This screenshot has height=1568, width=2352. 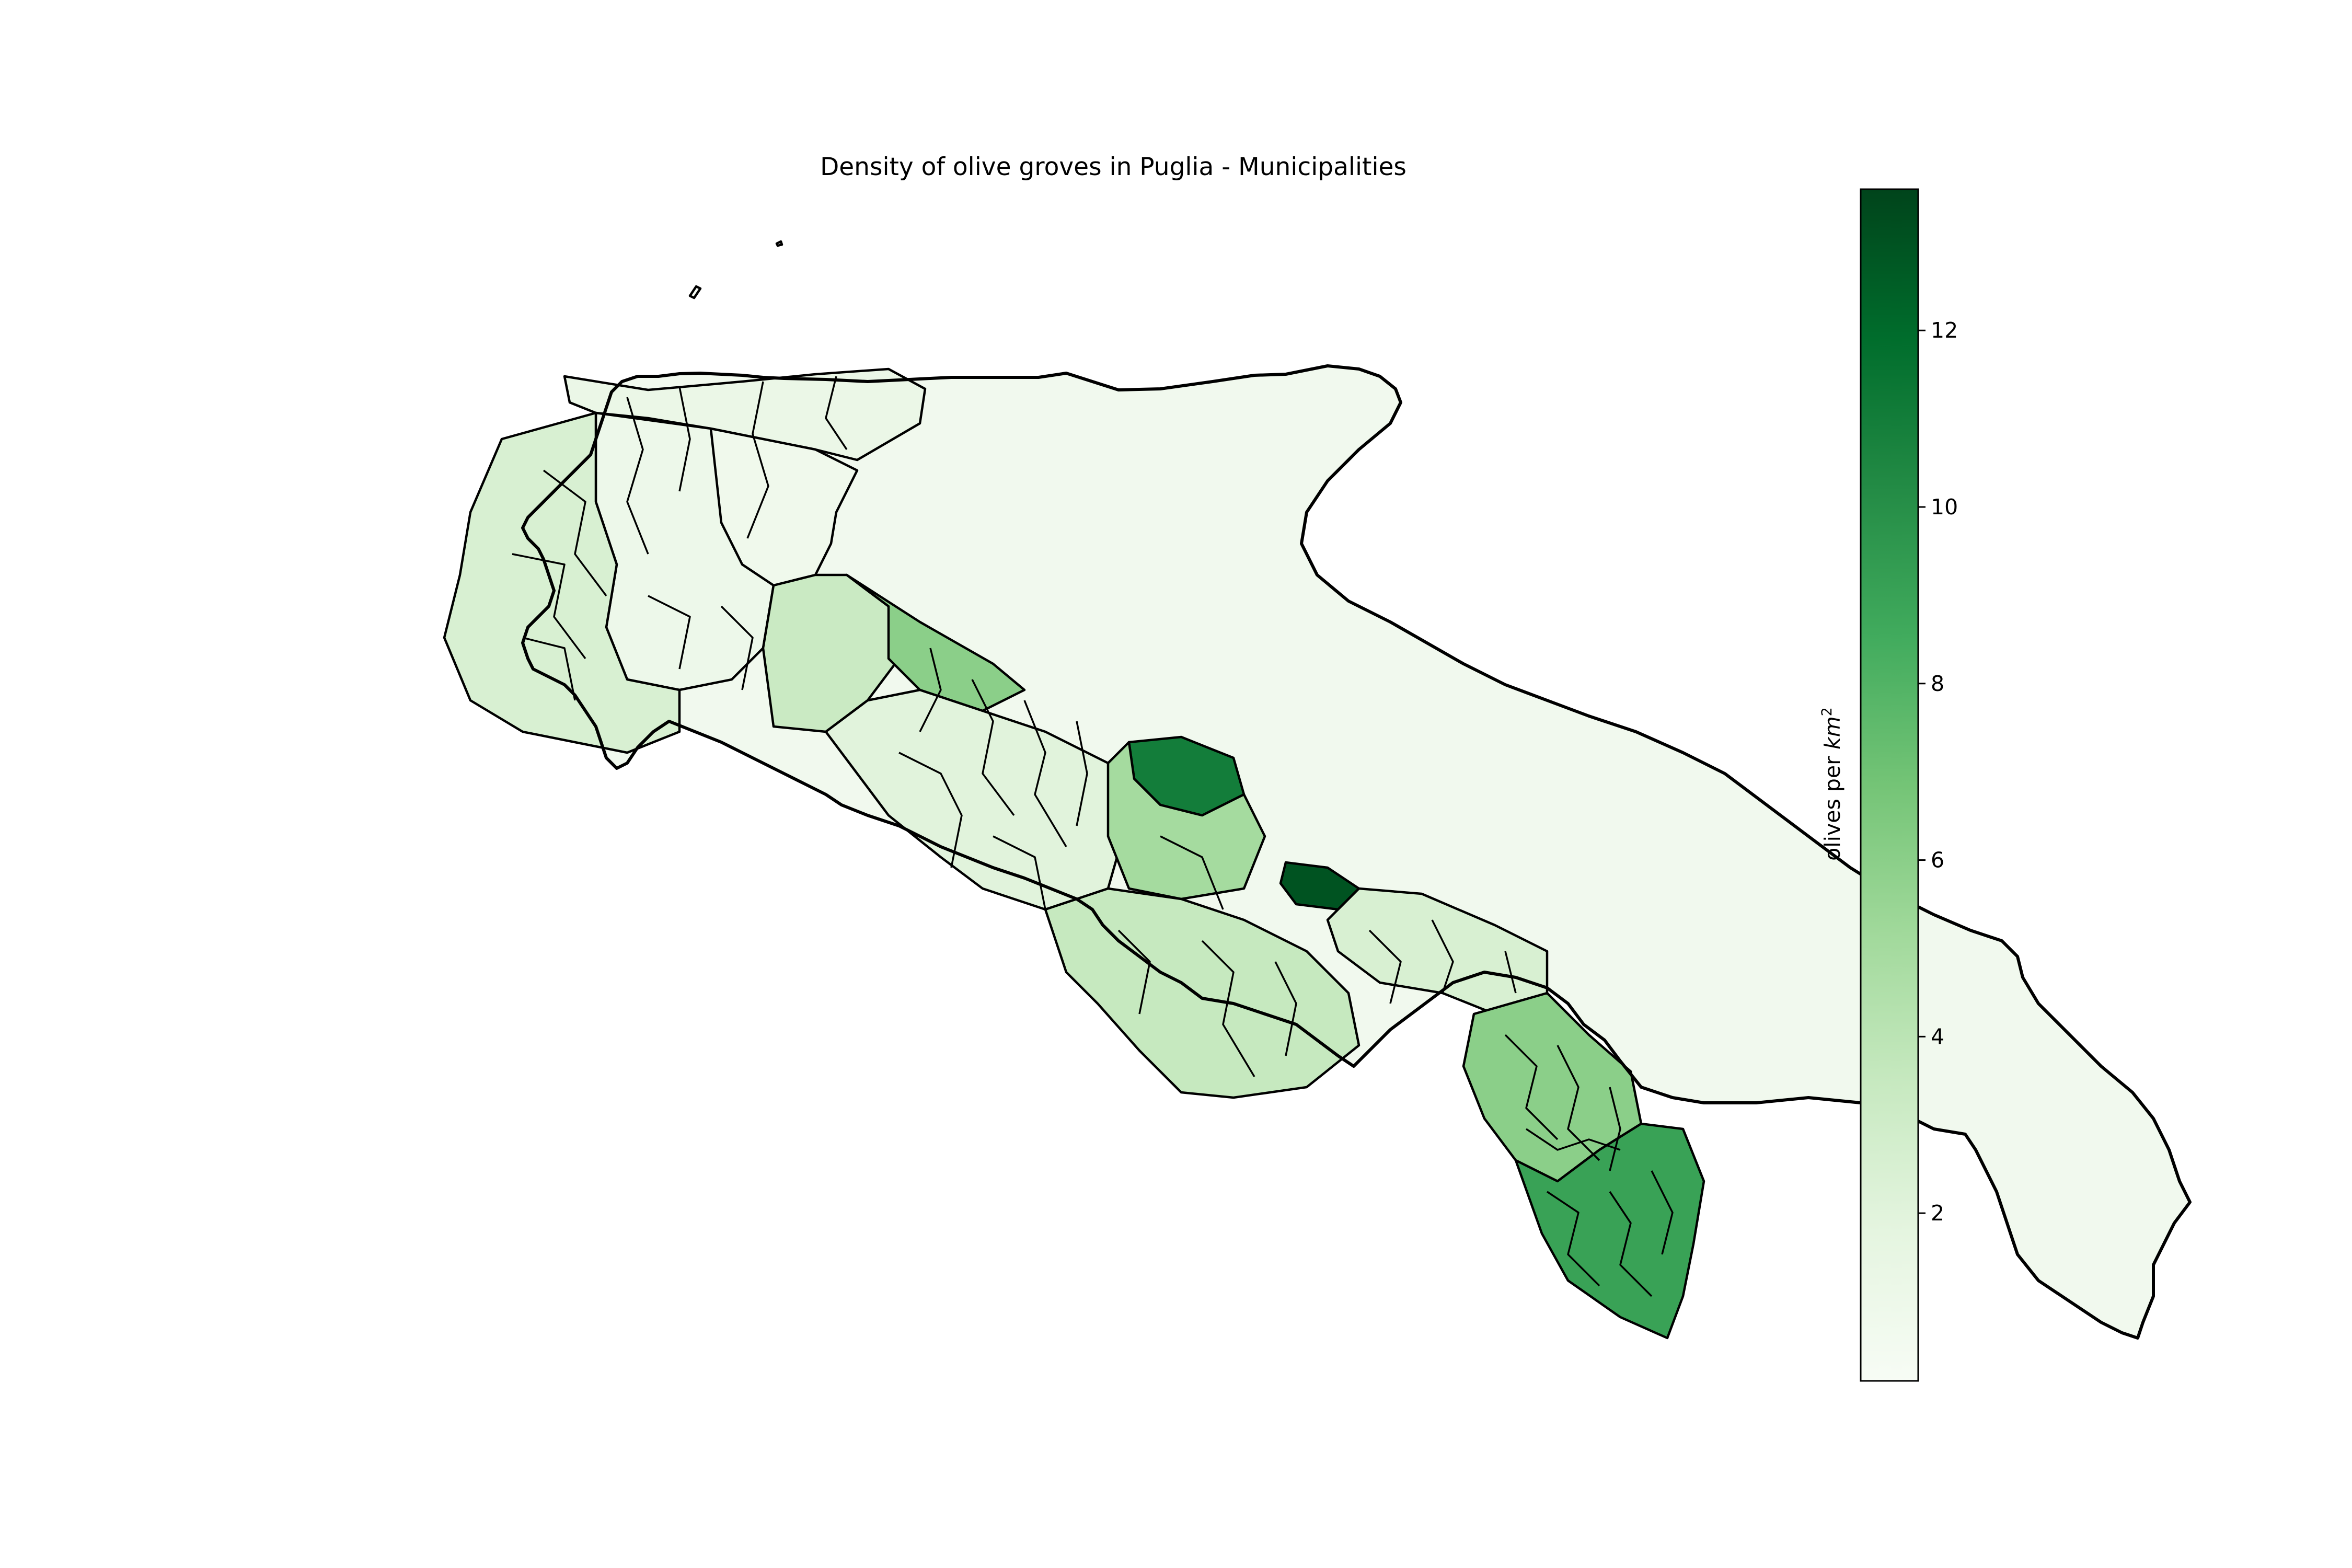 What do you see at coordinates (1832, 784) in the screenshot?
I see `colorbar-label: olives per km2` at bounding box center [1832, 784].